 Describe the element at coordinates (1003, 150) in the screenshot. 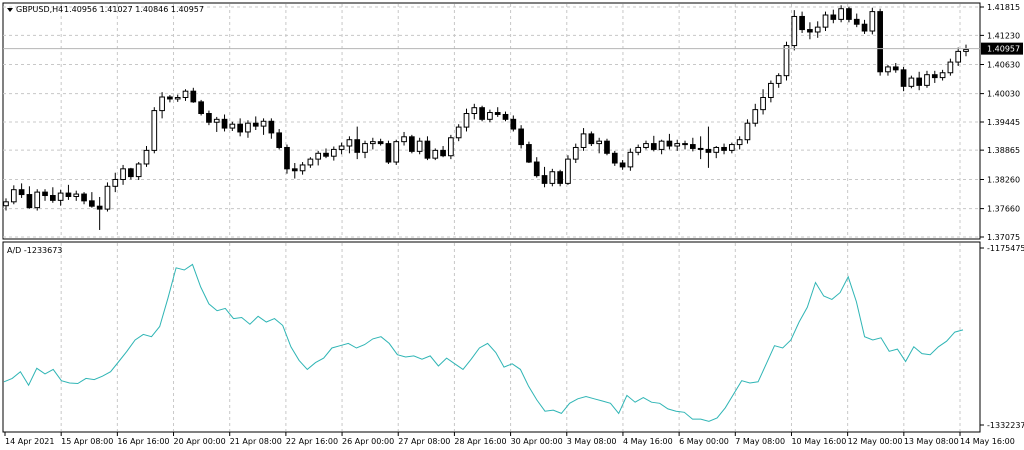

I see `price-tick-label: 1.38865` at that location.